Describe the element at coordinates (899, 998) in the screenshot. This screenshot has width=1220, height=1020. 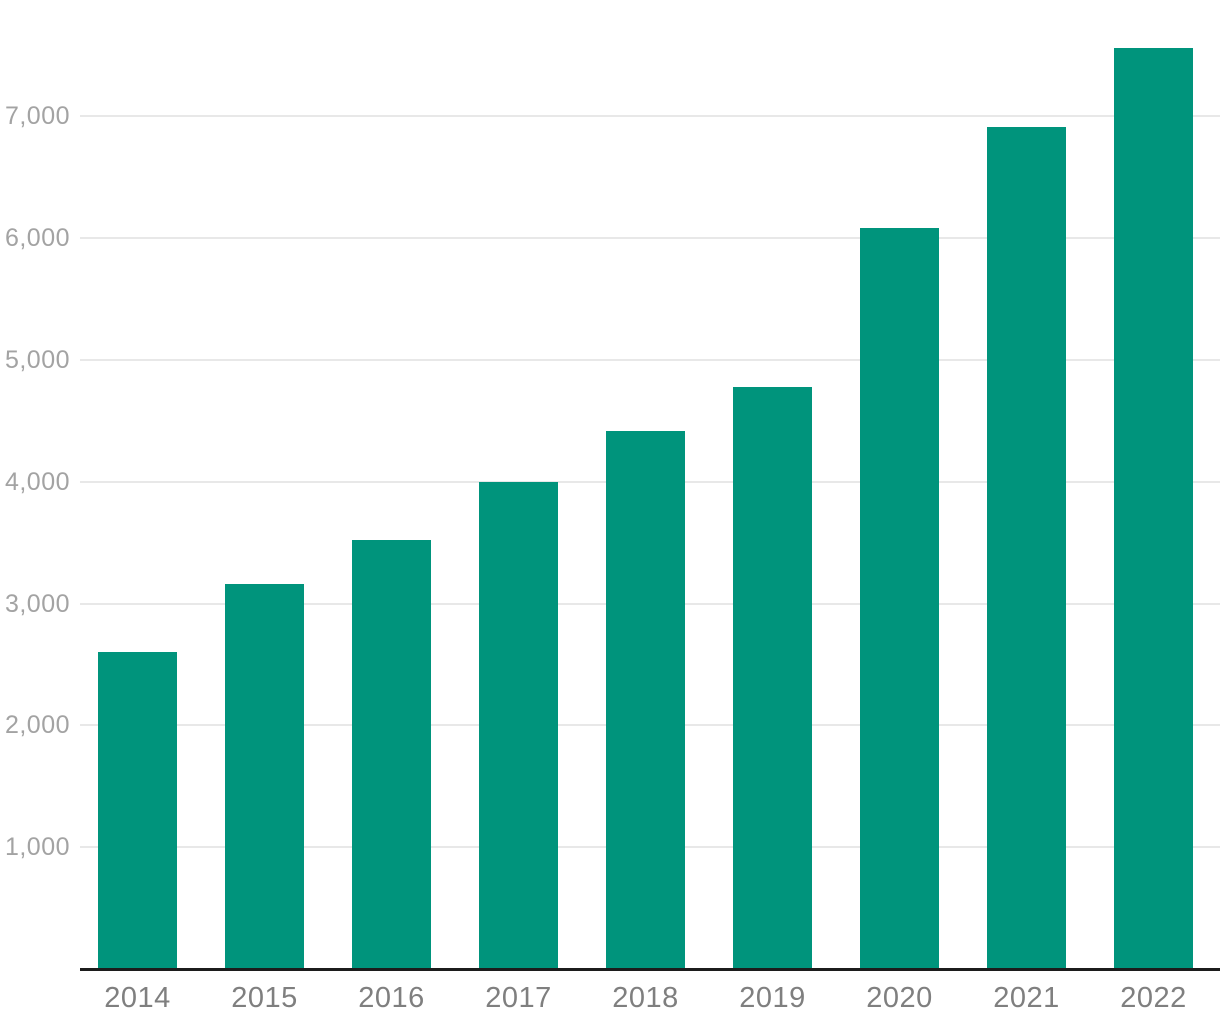
I see `x-tick-label-2020: 2020` at that location.